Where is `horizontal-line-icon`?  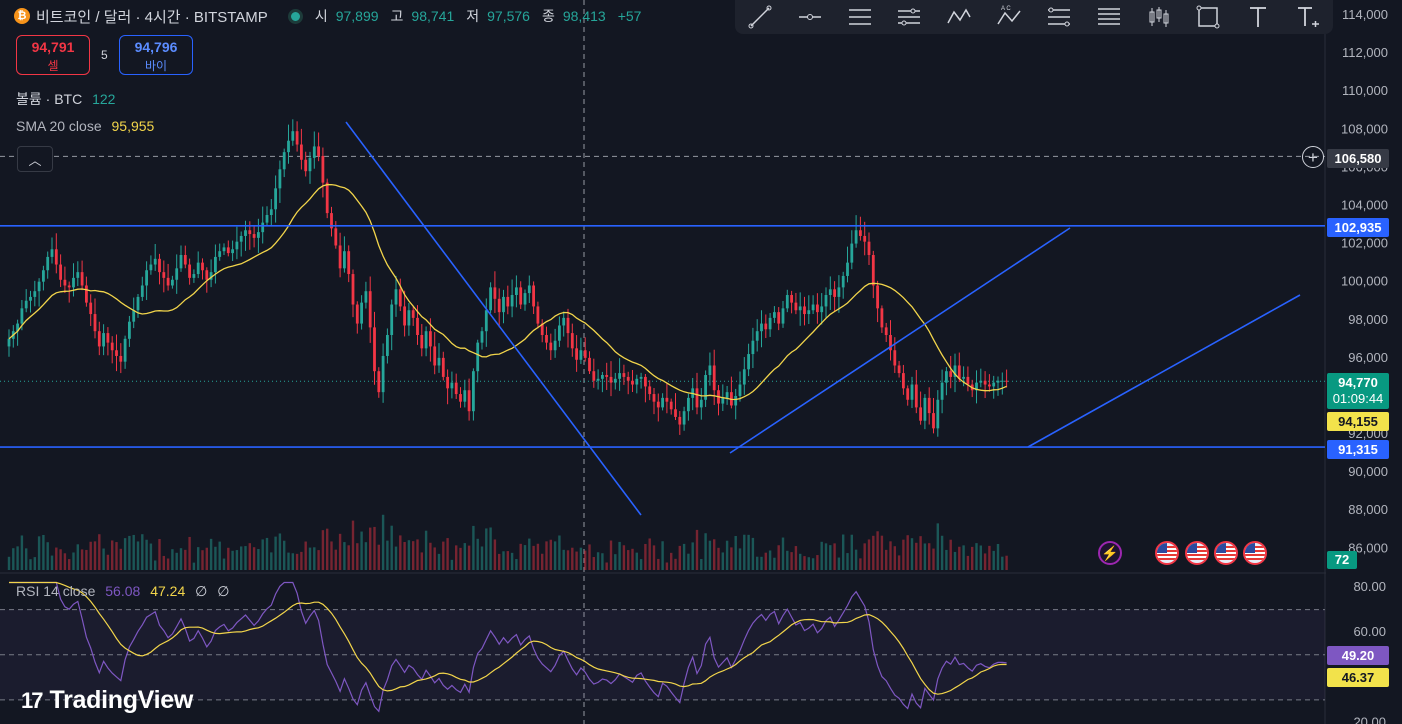 horizontal-line-icon is located at coordinates (810, 17).